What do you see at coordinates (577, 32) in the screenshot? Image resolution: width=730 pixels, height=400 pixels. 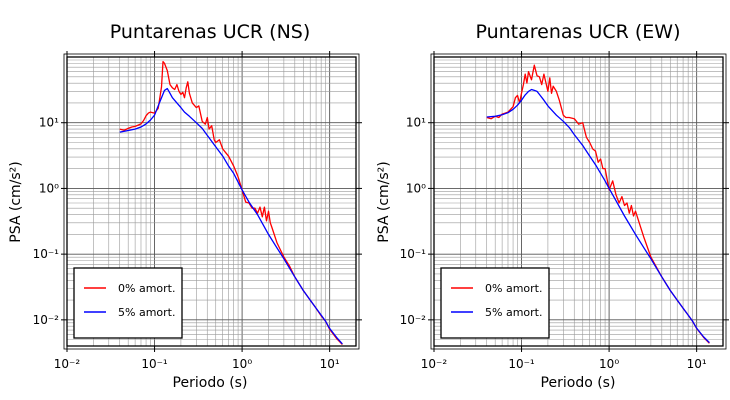 I see `chart-title: Puntarenas UCR (EW)` at bounding box center [577, 32].